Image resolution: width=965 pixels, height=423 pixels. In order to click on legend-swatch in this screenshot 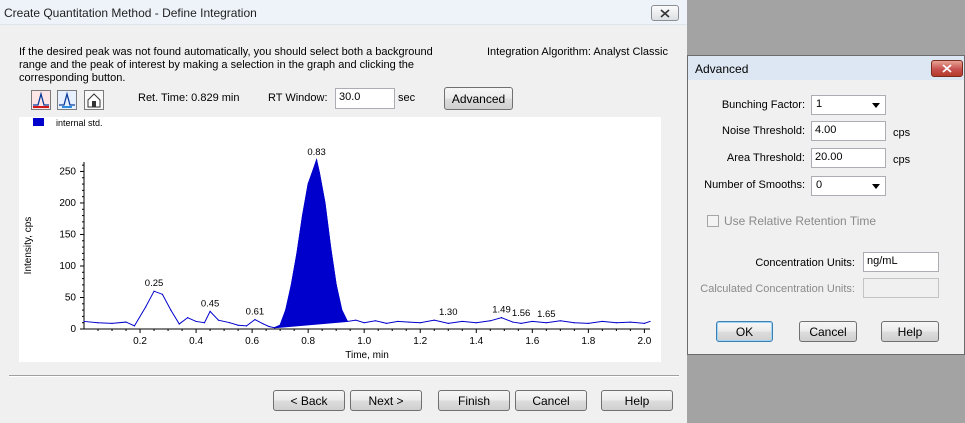, I will do `click(38, 122)`.